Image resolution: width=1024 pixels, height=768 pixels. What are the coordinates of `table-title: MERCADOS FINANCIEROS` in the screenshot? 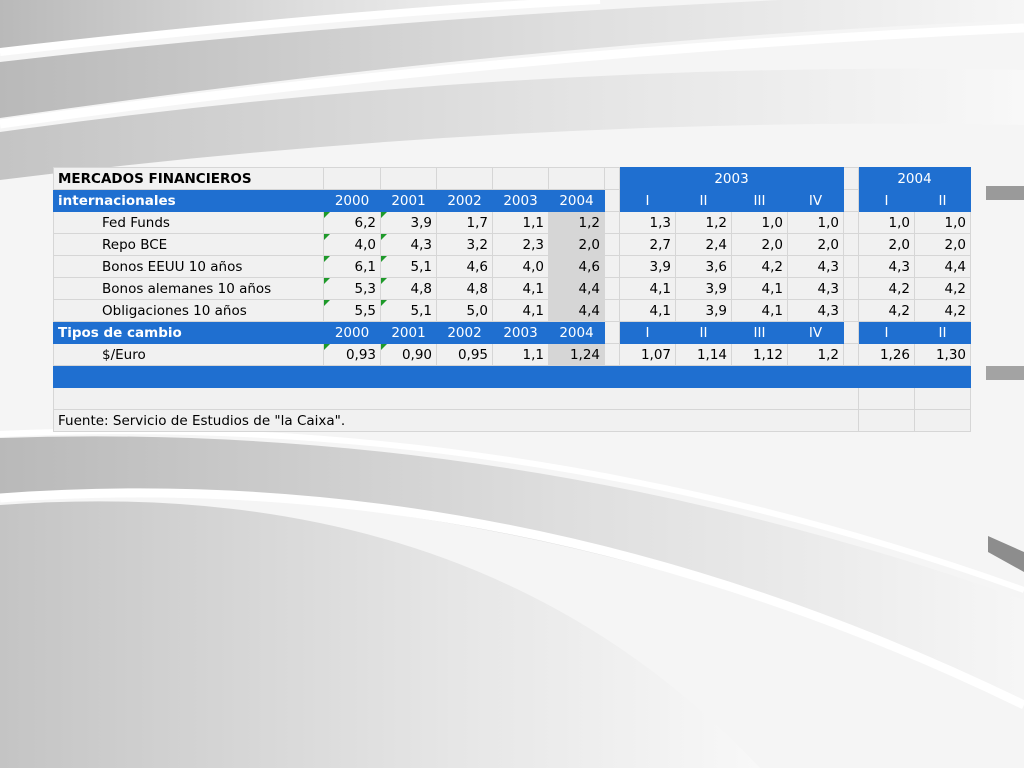 It's located at (188, 178).